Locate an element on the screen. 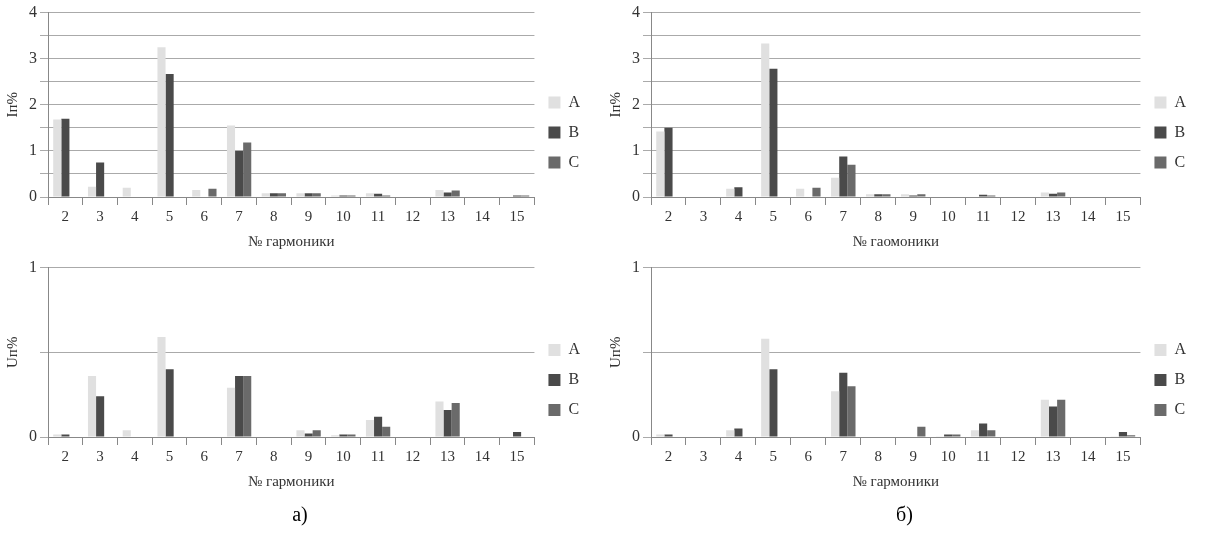 The height and width of the screenshot is (540, 1206). x-axis-title: № гаомоники is located at coordinates (895, 240).